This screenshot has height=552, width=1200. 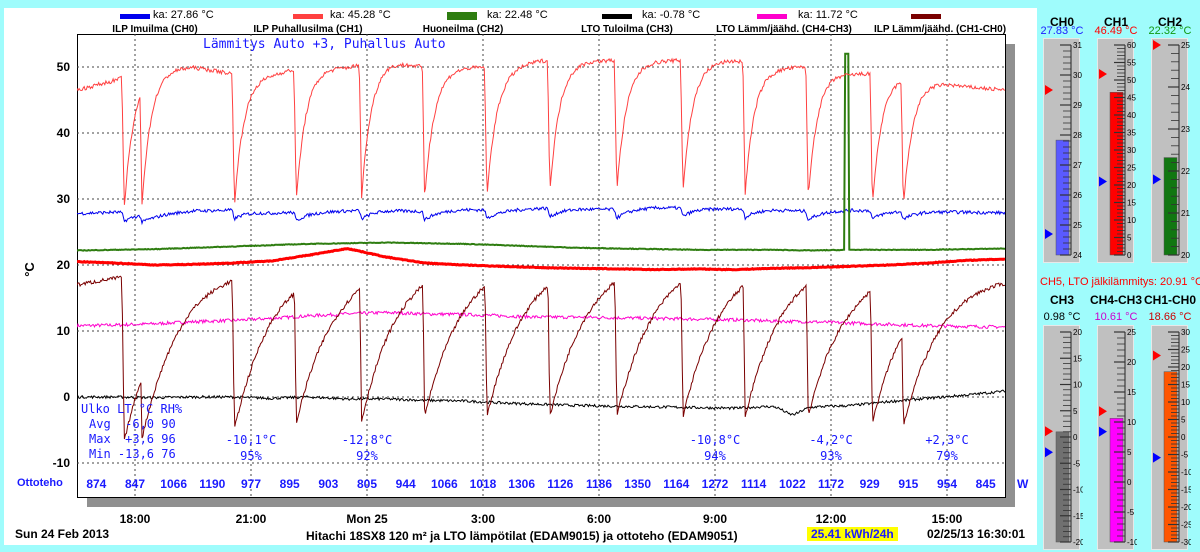 I want to click on weather-note: -4,2°C 93%, so click(x=830, y=448).